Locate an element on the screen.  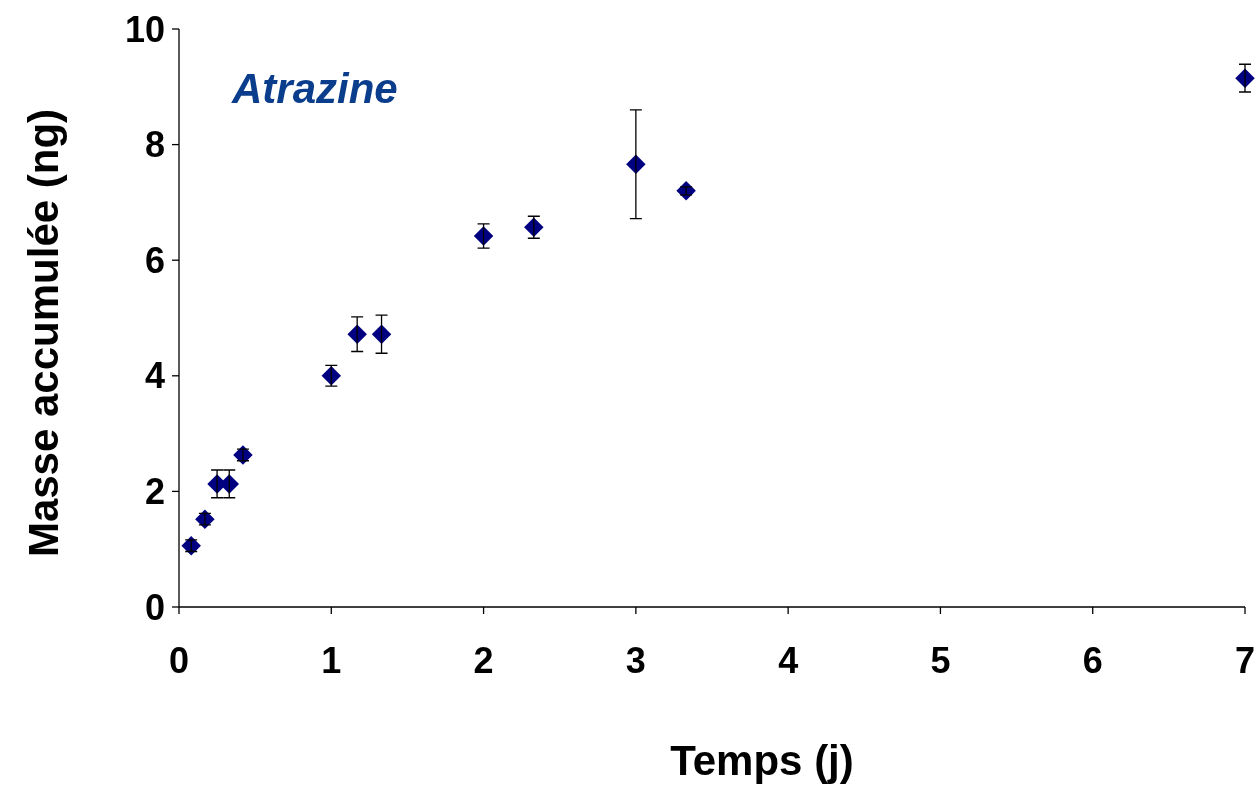
y-tick-label: 8 is located at coordinates (154, 145).